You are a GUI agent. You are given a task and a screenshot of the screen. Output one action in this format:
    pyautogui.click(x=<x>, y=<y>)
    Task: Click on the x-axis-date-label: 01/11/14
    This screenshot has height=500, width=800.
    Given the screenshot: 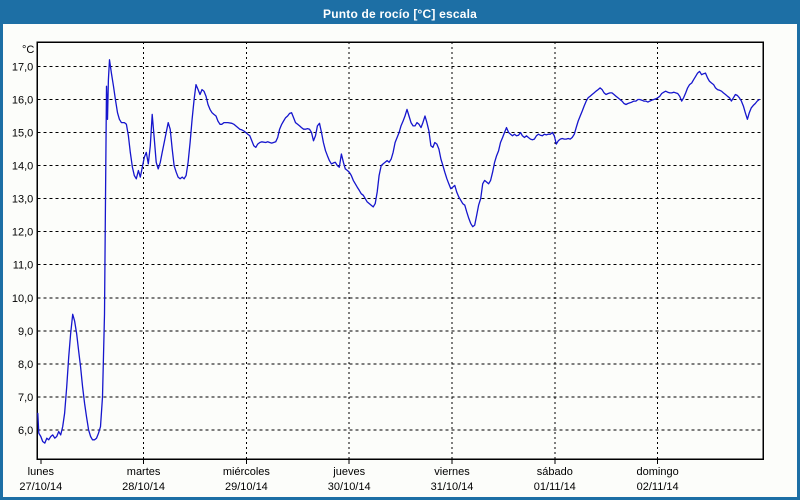 What is the action you would take?
    pyautogui.click(x=555, y=487)
    